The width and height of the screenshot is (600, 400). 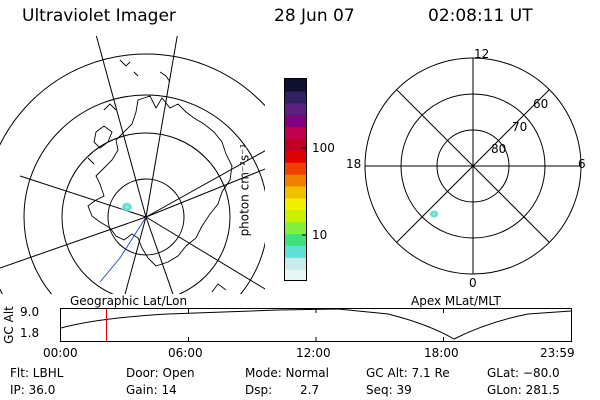 What do you see at coordinates (389, 390) in the screenshot?
I see `seq-info: Seq: 39` at bounding box center [389, 390].